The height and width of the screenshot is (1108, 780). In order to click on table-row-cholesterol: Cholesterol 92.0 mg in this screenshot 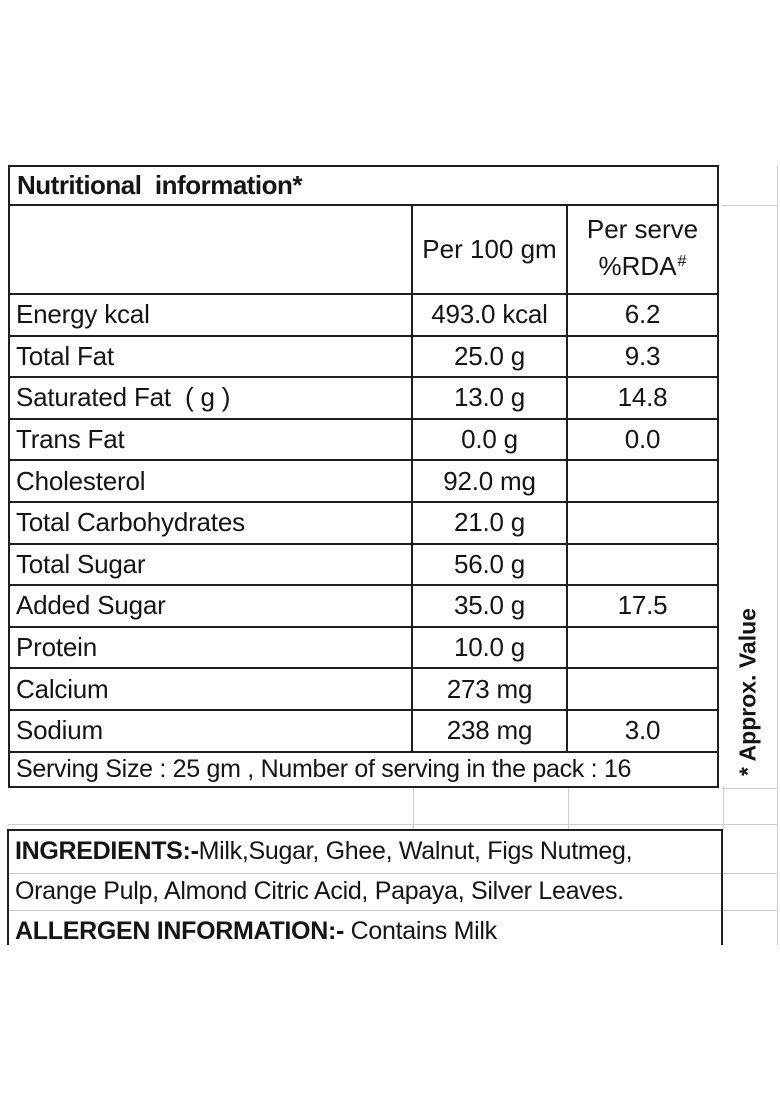, I will do `click(363, 482)`.